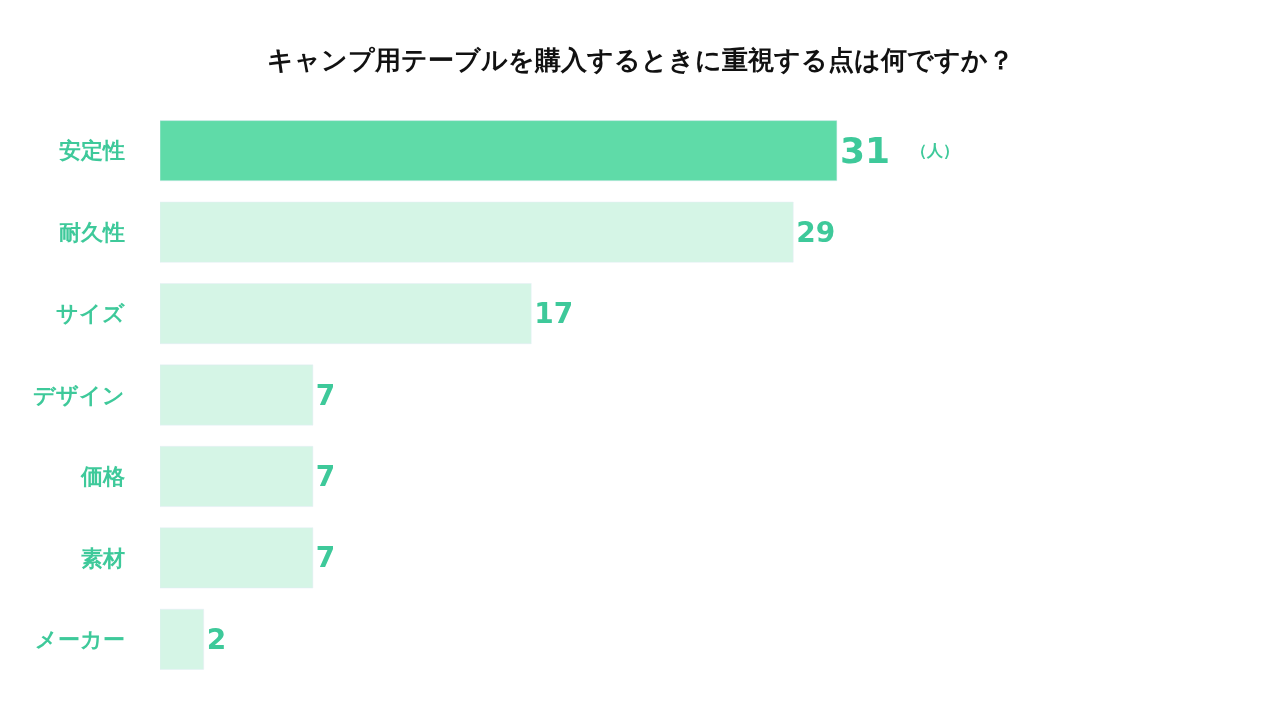 The height and width of the screenshot is (720, 1280). What do you see at coordinates (102, 558) in the screenshot?
I see `y-tick-label: 素材` at bounding box center [102, 558].